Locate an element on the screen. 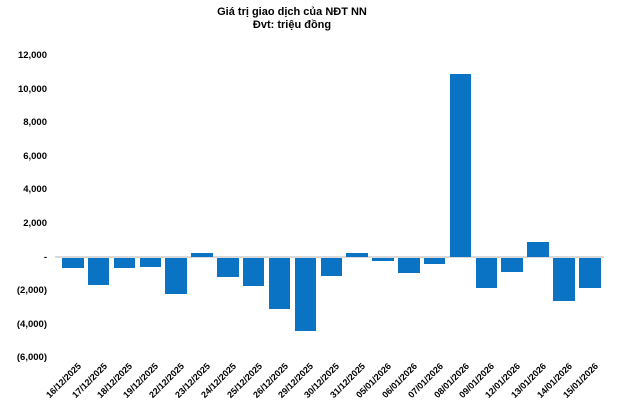  bar-30-12-2025 is located at coordinates (331, 266).